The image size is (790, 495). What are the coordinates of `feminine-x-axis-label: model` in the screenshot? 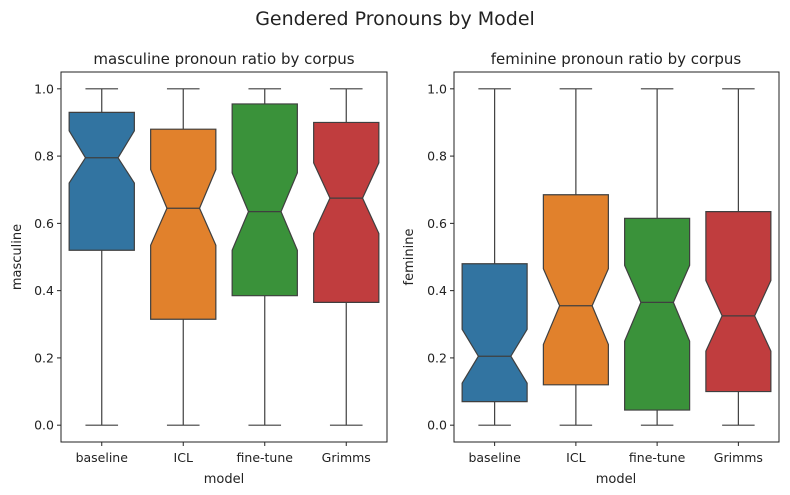 It's located at (616, 479).